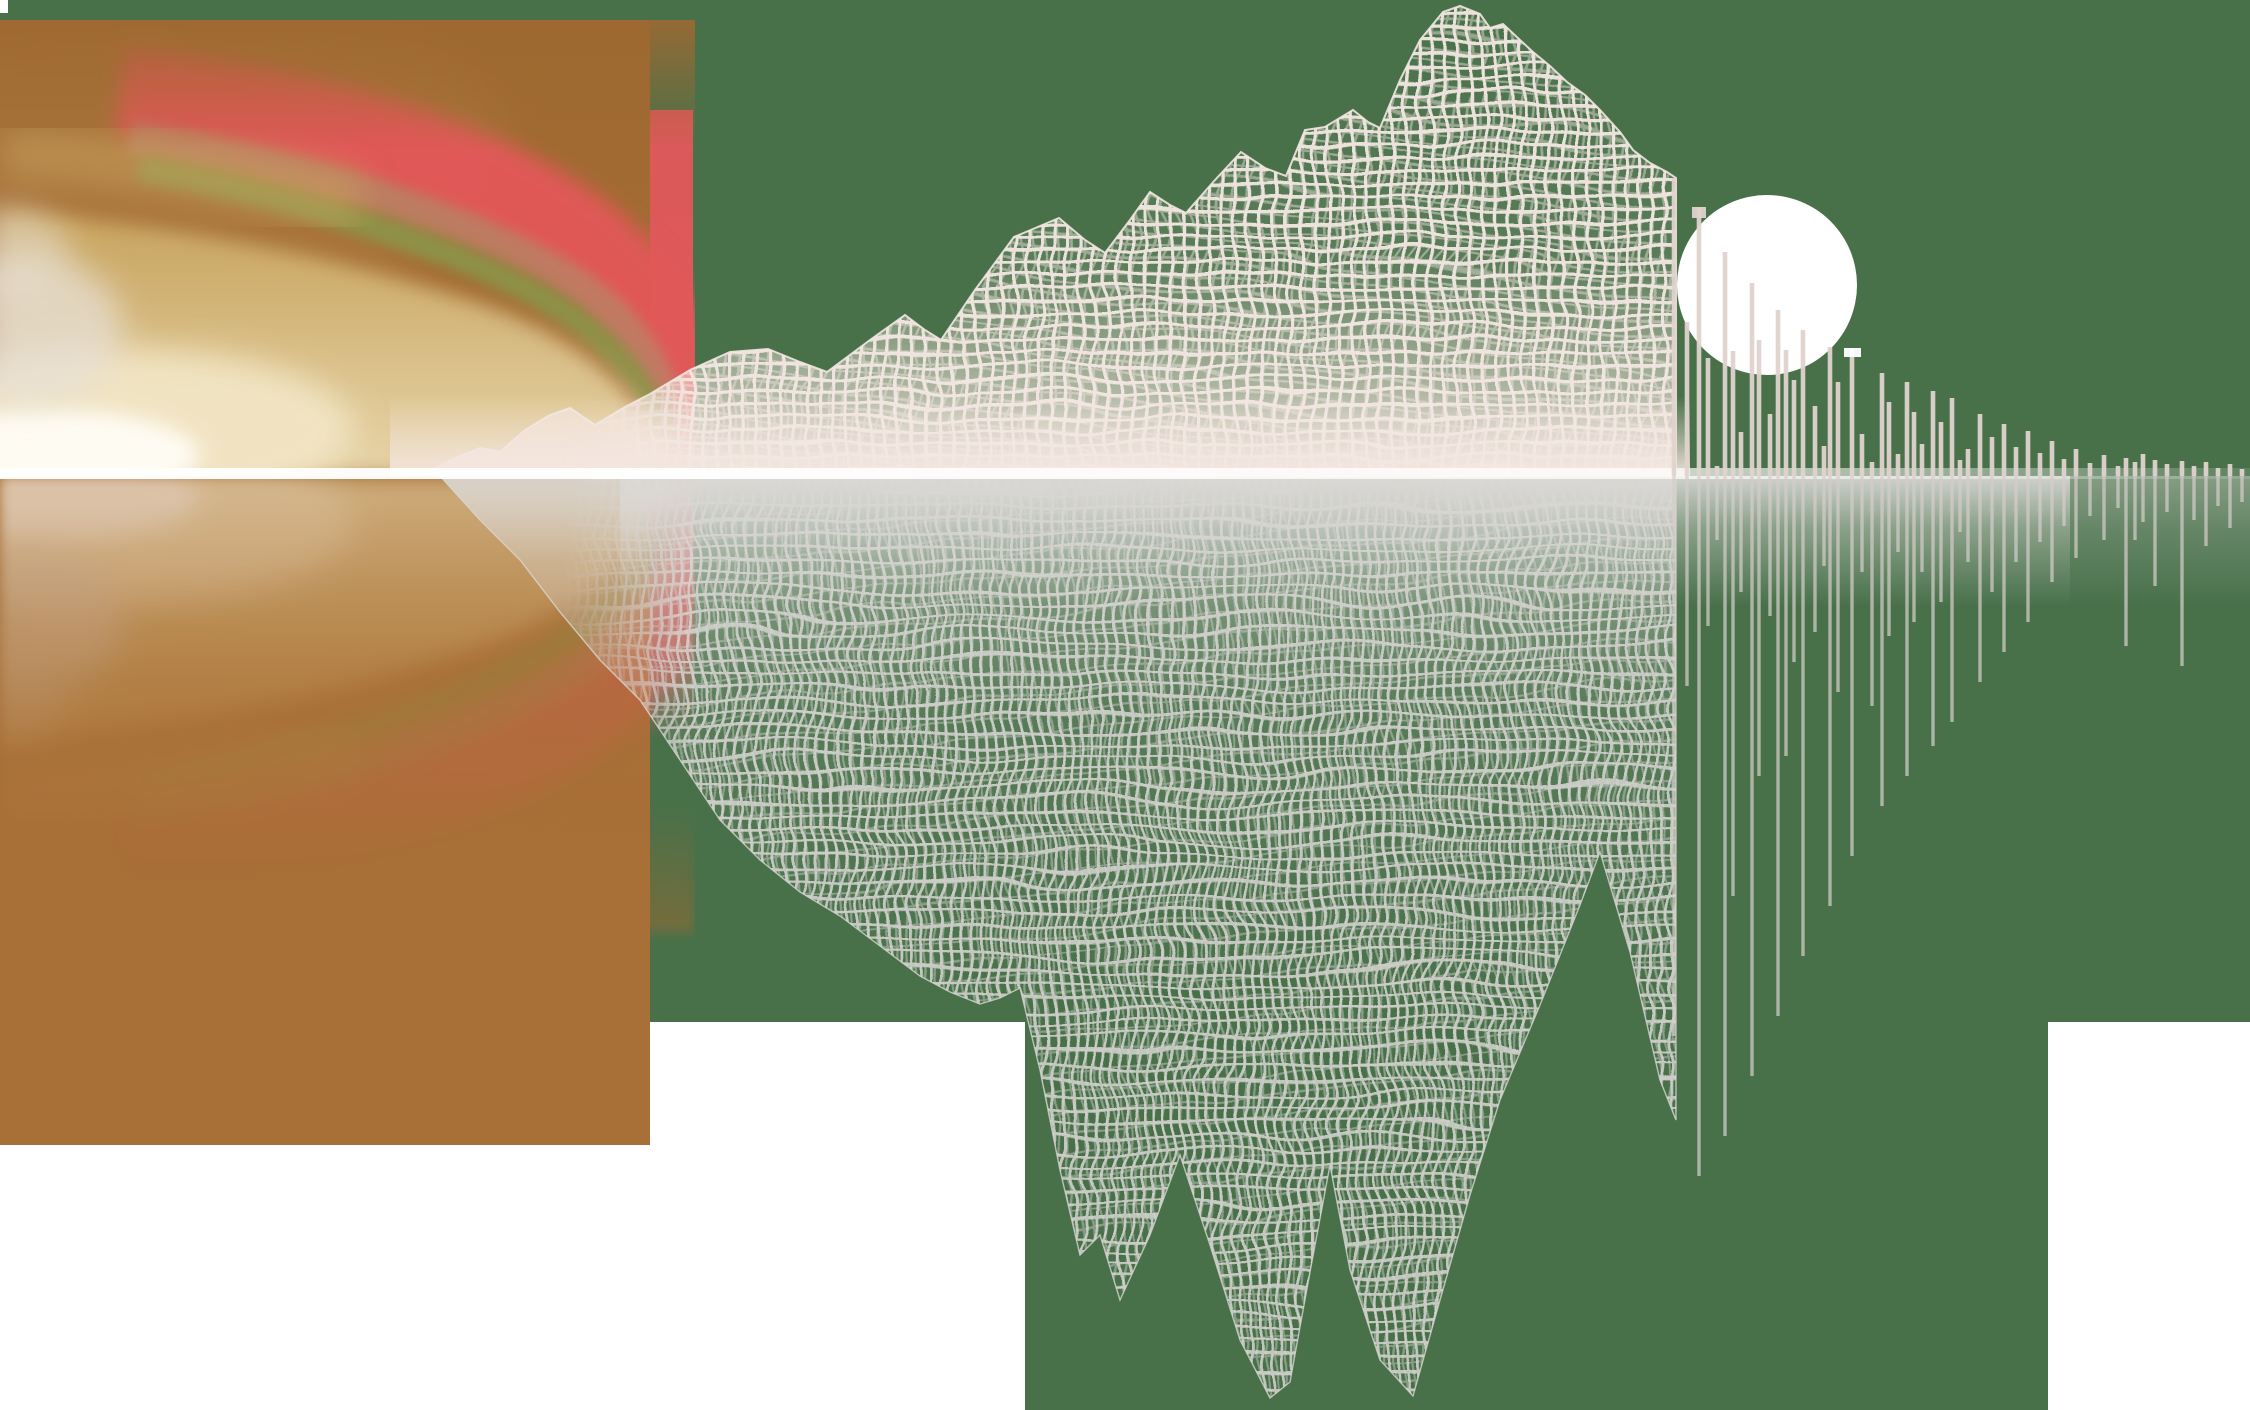 Image resolution: width=2250 pixels, height=1410 pixels. I want to click on smoke-plume, so click(347, 248).